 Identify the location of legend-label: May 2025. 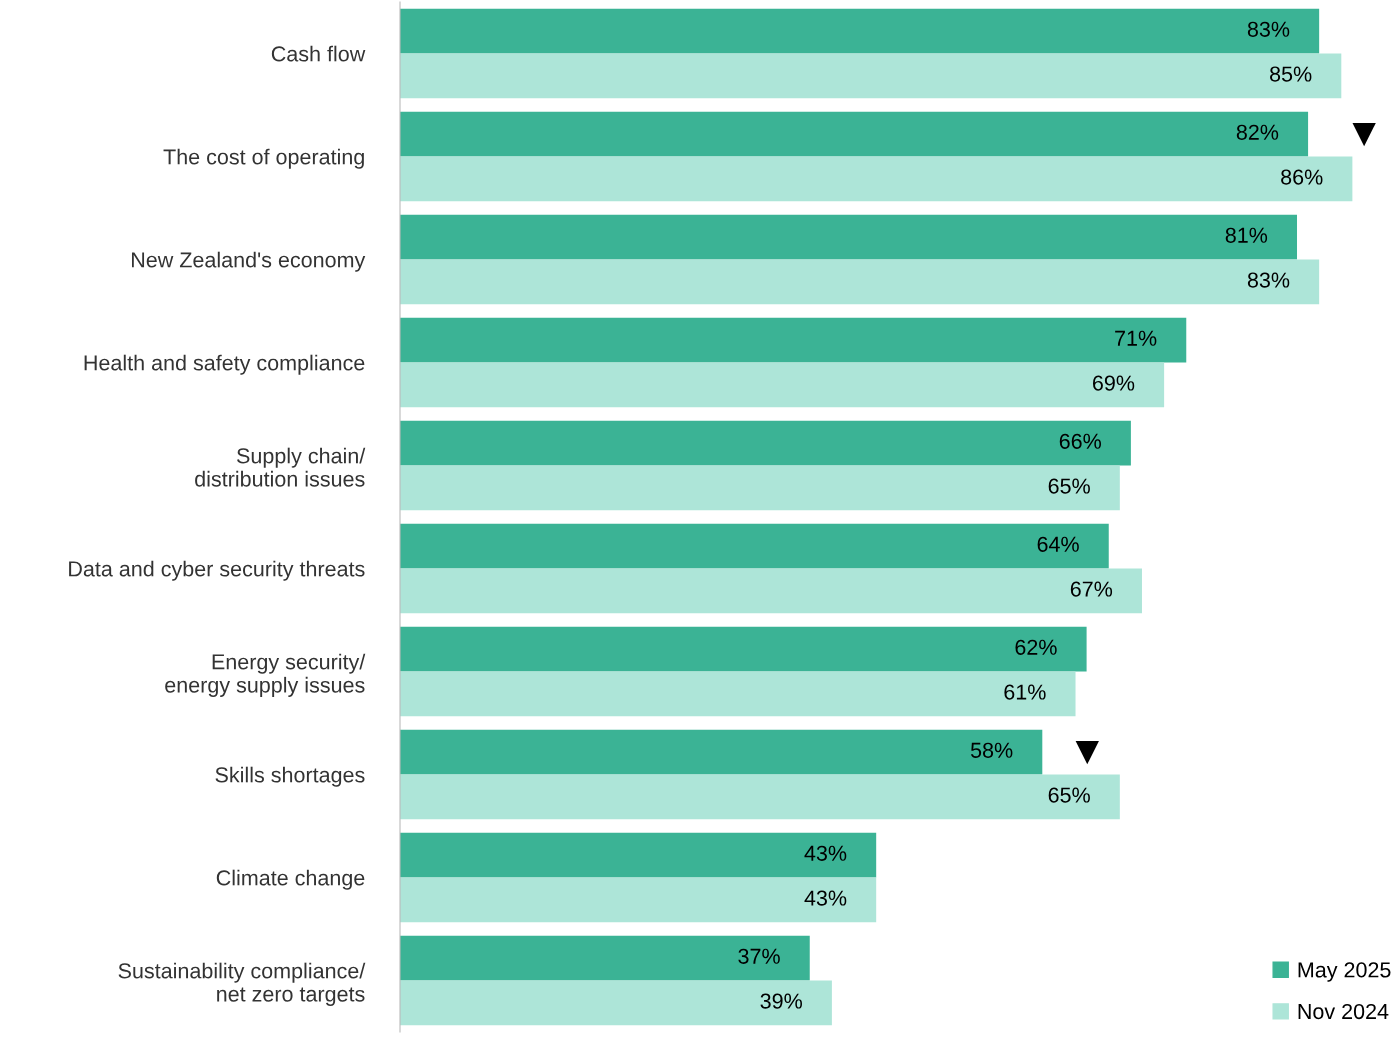
(1344, 972).